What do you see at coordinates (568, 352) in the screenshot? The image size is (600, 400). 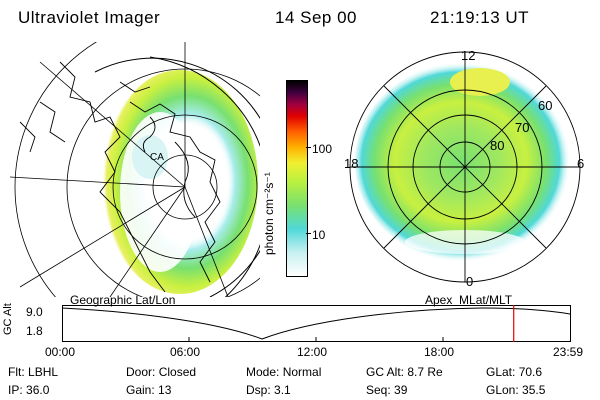 I see `tick-2359: 23:59` at bounding box center [568, 352].